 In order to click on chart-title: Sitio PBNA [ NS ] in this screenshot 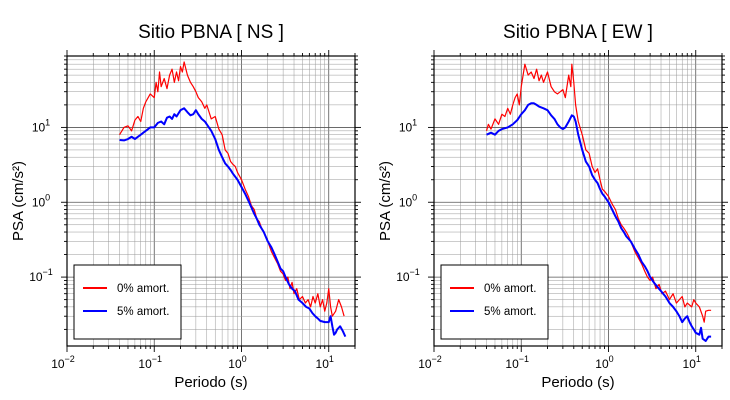, I will do `click(211, 32)`.